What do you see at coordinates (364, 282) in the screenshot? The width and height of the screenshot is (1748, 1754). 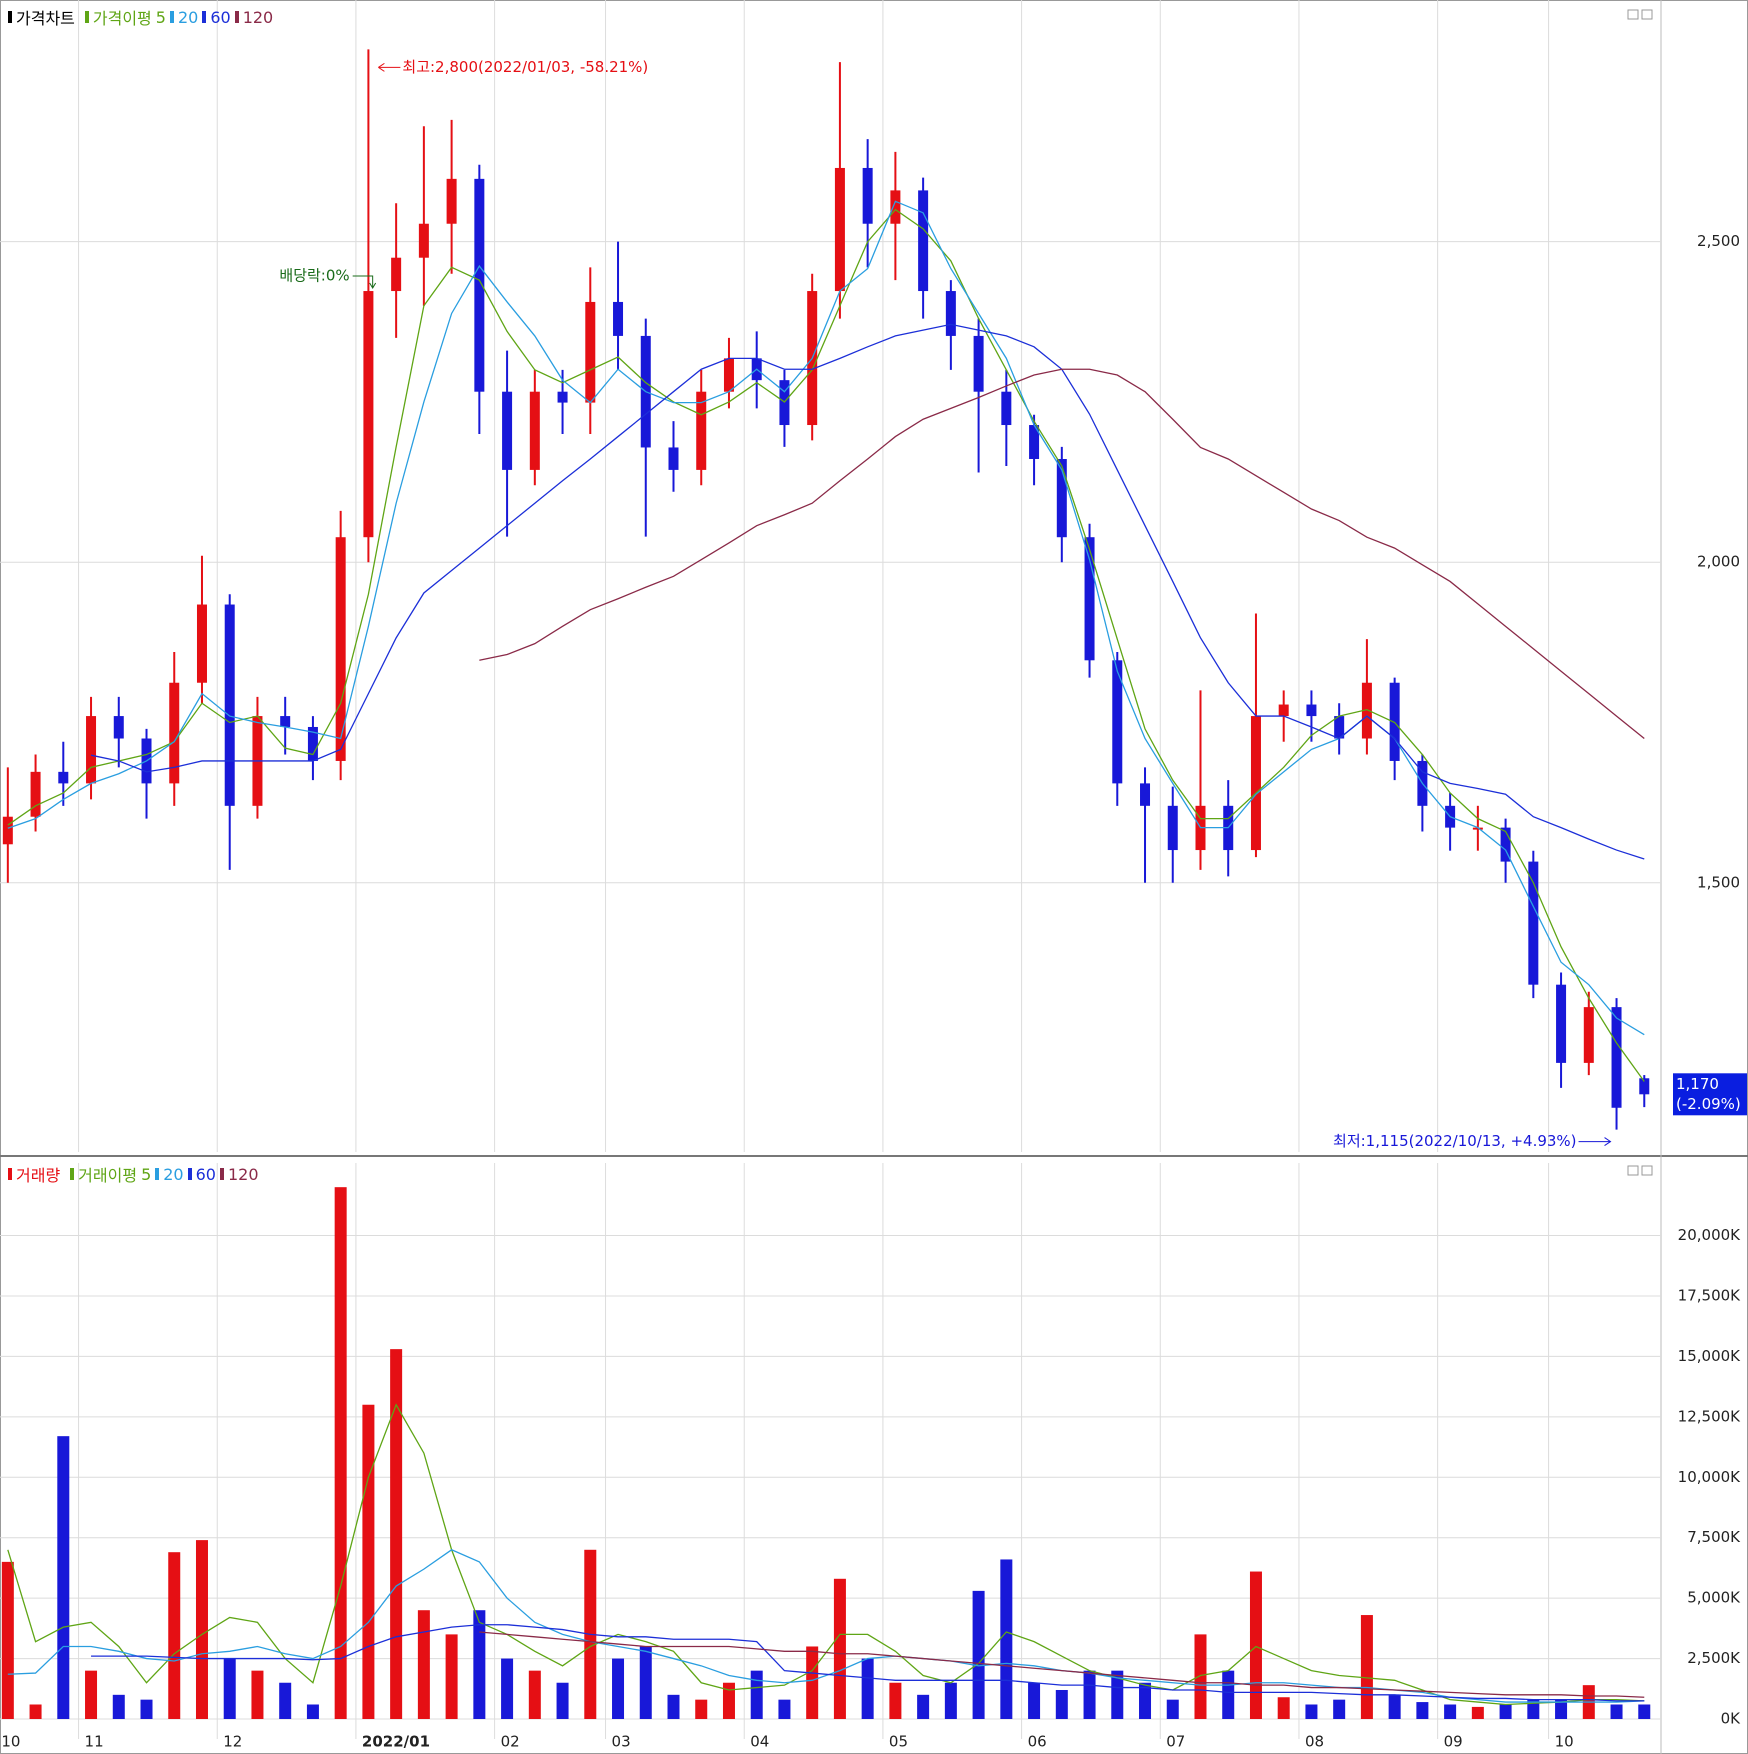 I see `dividend-arrow` at bounding box center [364, 282].